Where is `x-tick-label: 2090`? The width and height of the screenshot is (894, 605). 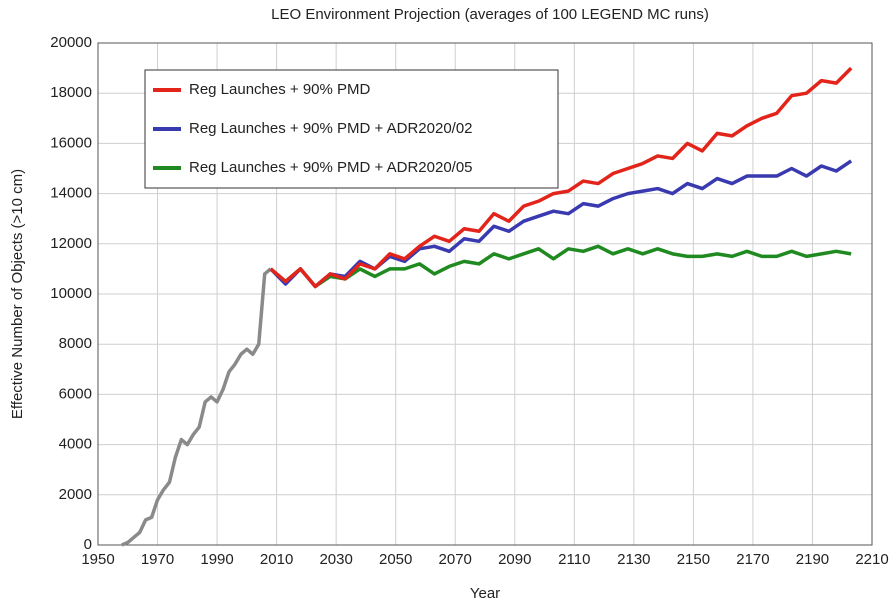 x-tick-label: 2090 is located at coordinates (514, 559).